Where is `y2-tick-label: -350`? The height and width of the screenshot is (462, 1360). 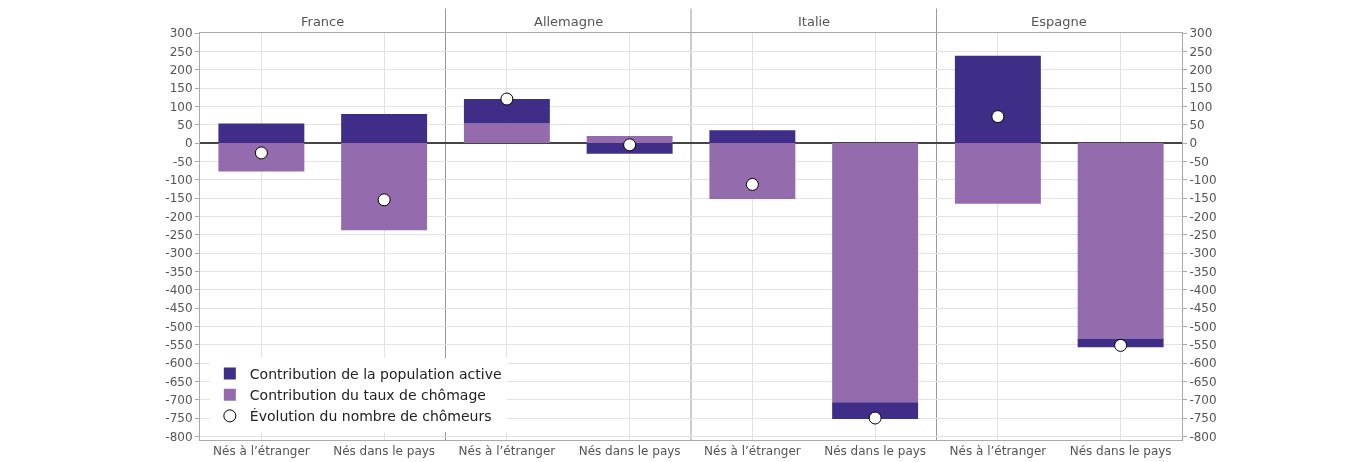 y2-tick-label: -350 is located at coordinates (1203, 271).